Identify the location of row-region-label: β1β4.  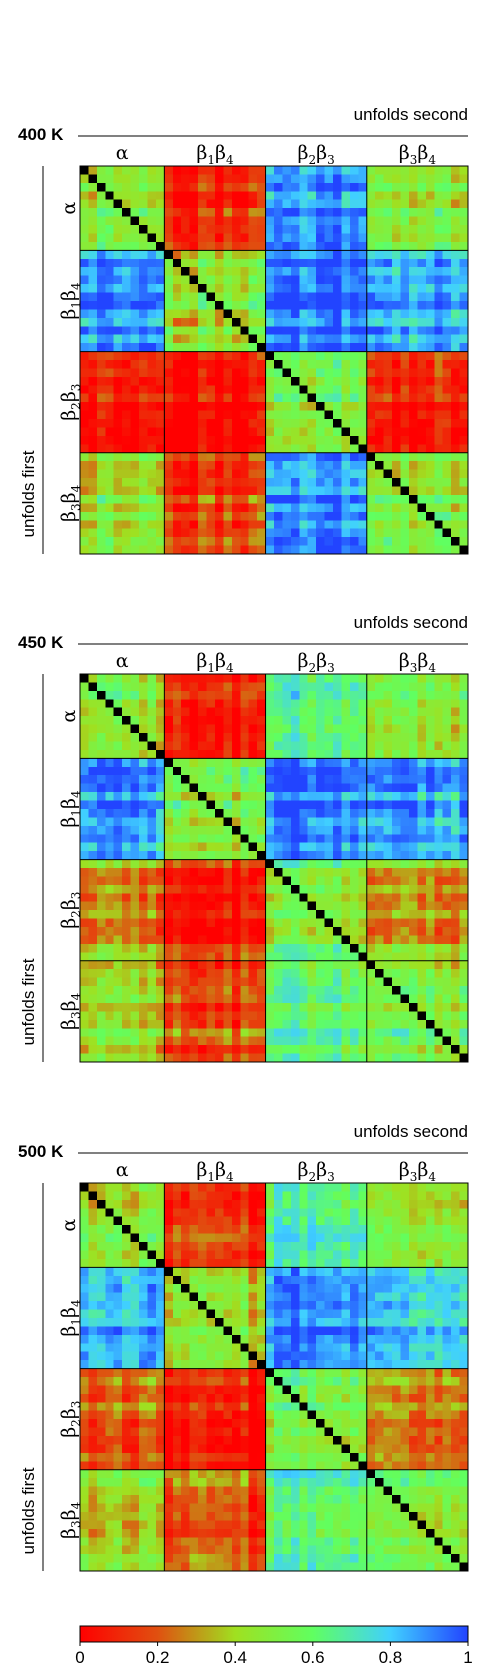
(70, 1318).